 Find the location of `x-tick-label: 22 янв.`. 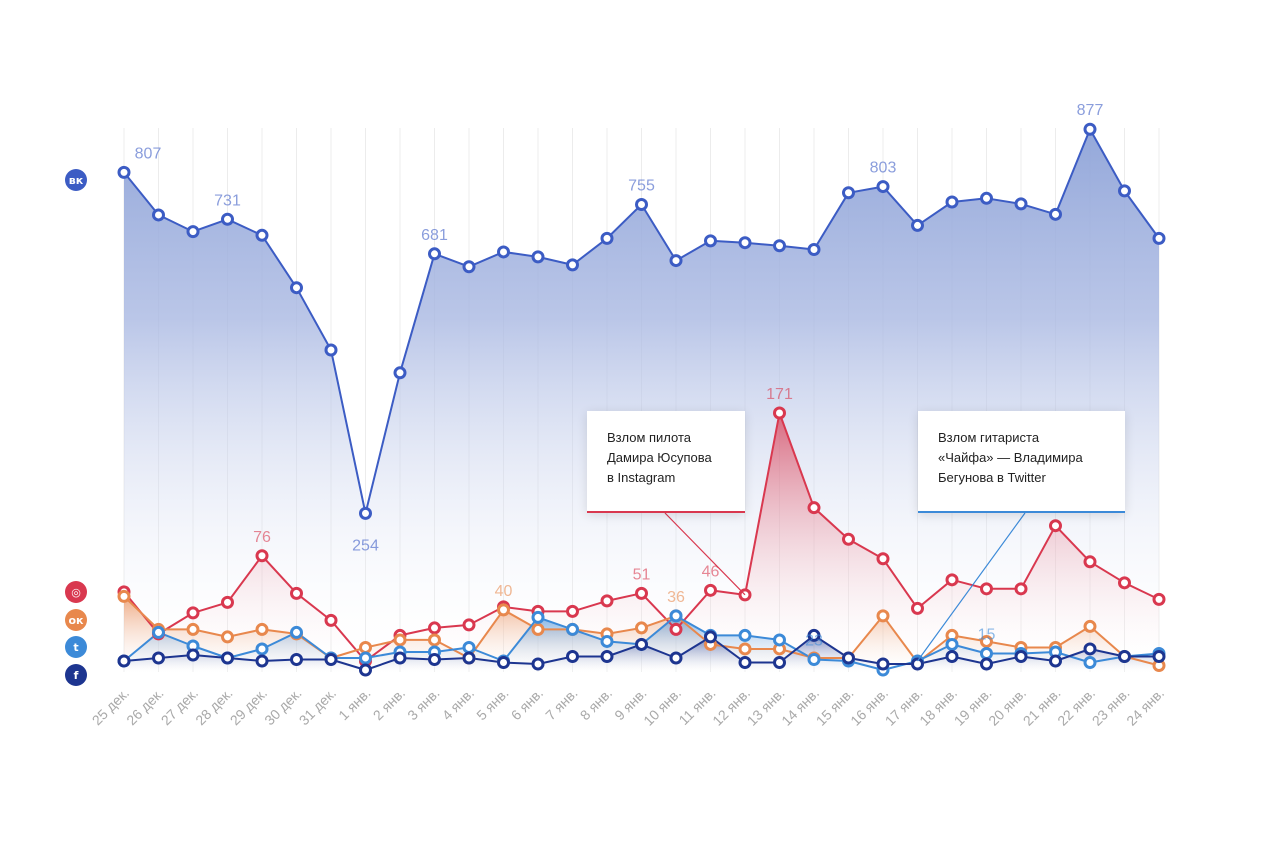

x-tick-label: 22 янв. is located at coordinates (1076, 707).